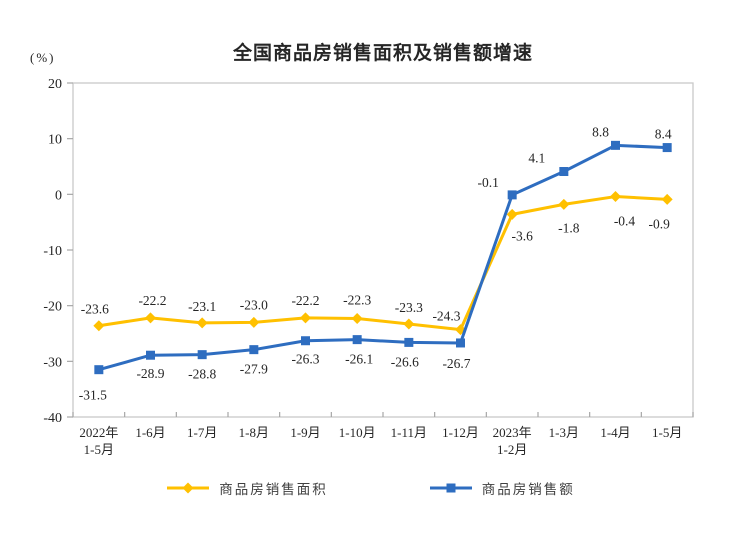 The height and width of the screenshot is (536, 740). Describe the element at coordinates (273, 489) in the screenshot. I see `legend-label-sales-area: 商品房销售面积` at that location.